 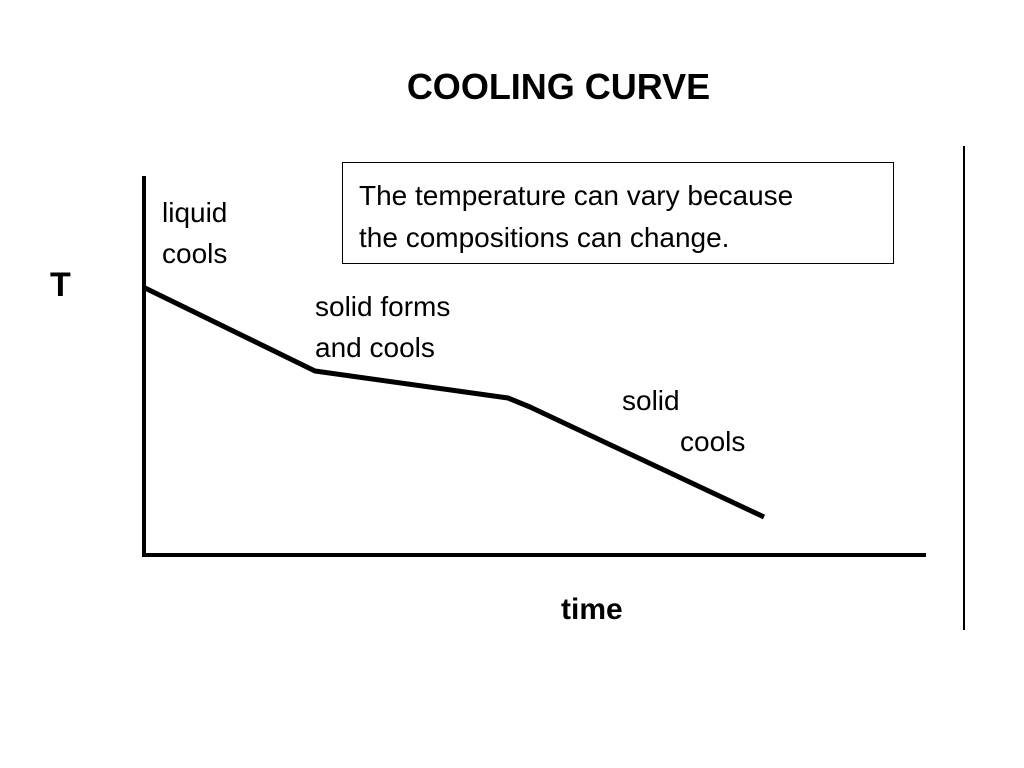 What do you see at coordinates (60, 285) in the screenshot?
I see `y-axis-label: T` at bounding box center [60, 285].